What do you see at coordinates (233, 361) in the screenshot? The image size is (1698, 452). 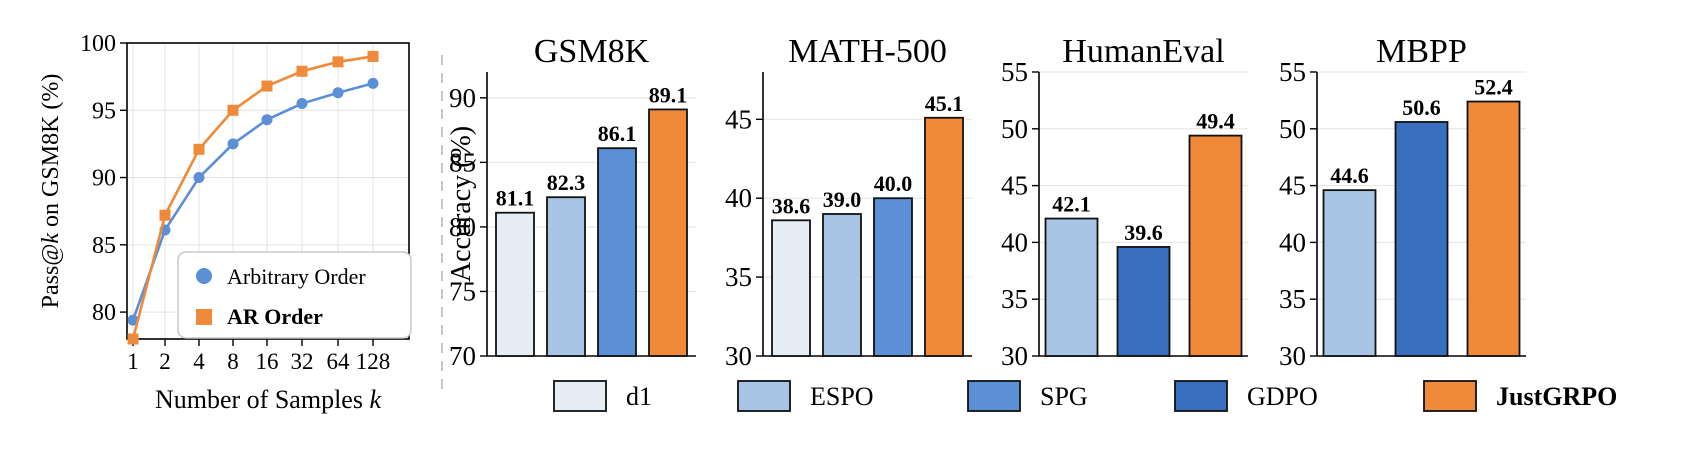 I see `x-tick-label: 8` at bounding box center [233, 361].